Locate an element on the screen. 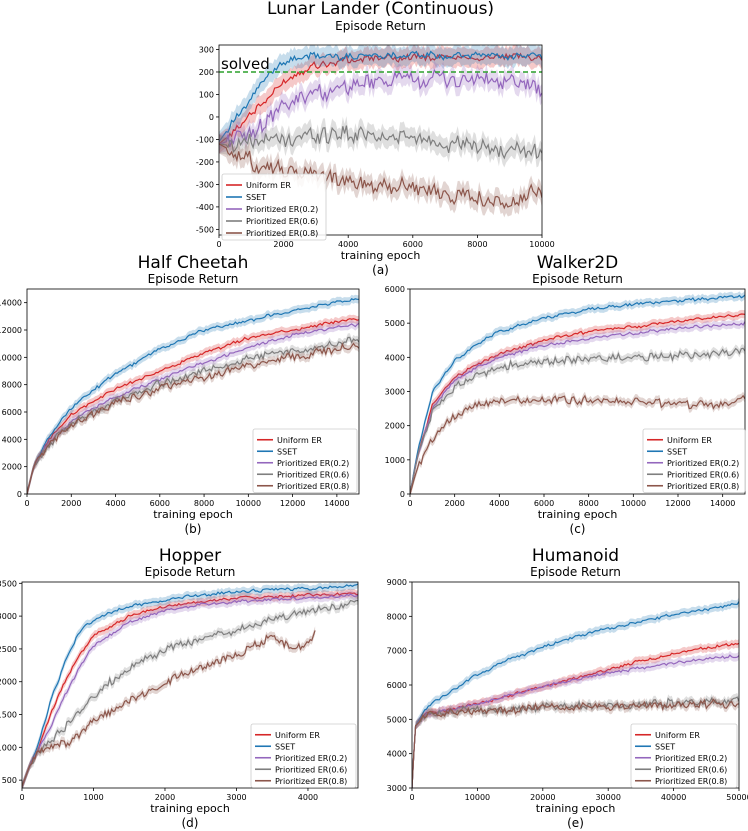  y-tick-label: -100 is located at coordinates (205, 139).